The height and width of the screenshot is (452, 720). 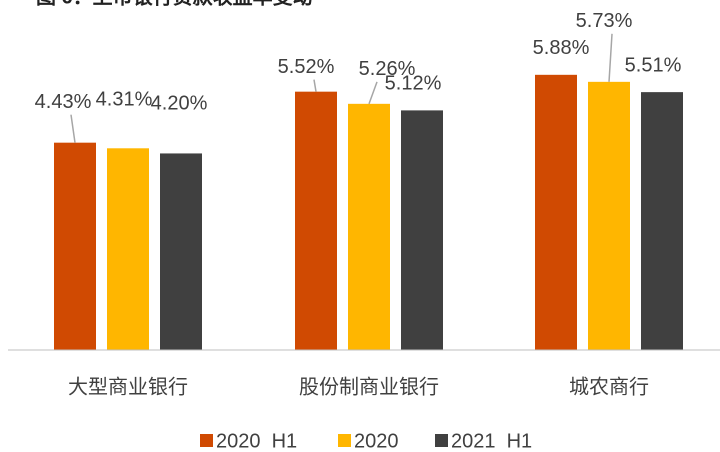 What do you see at coordinates (306, 67) in the screenshot?
I see `data-label: 5.52%` at bounding box center [306, 67].